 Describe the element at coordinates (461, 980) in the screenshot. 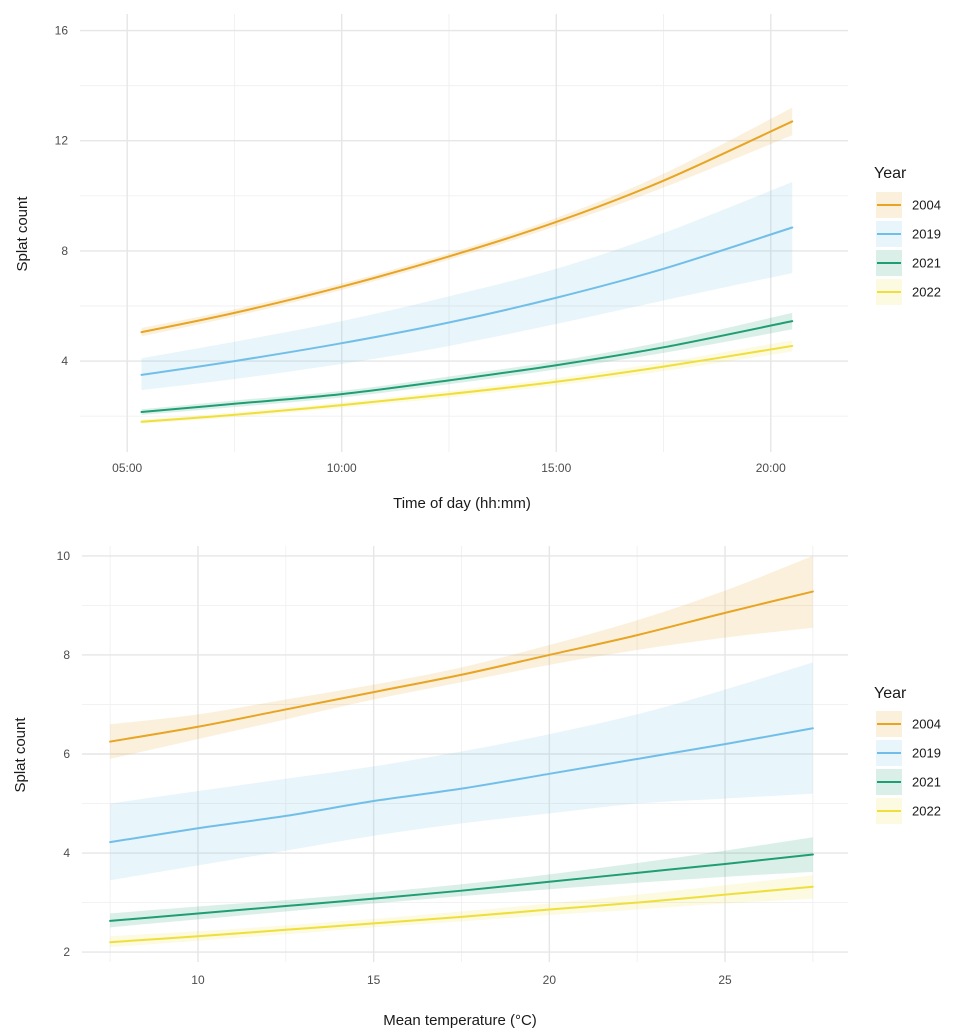

I see `x-tick-labels: 10 15 20 25` at that location.